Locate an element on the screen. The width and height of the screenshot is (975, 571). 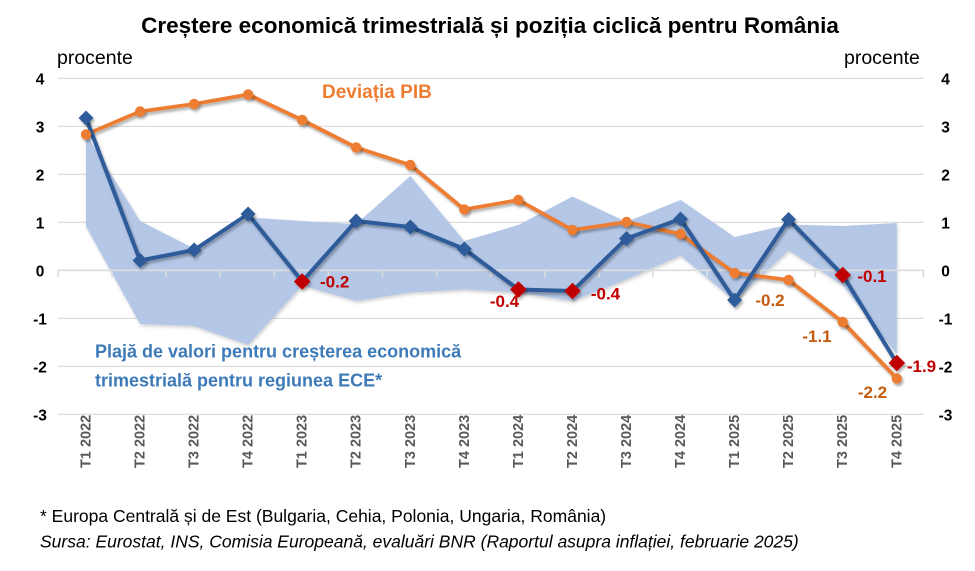
svg-text: T1 2023 is located at coordinates (303, 441).